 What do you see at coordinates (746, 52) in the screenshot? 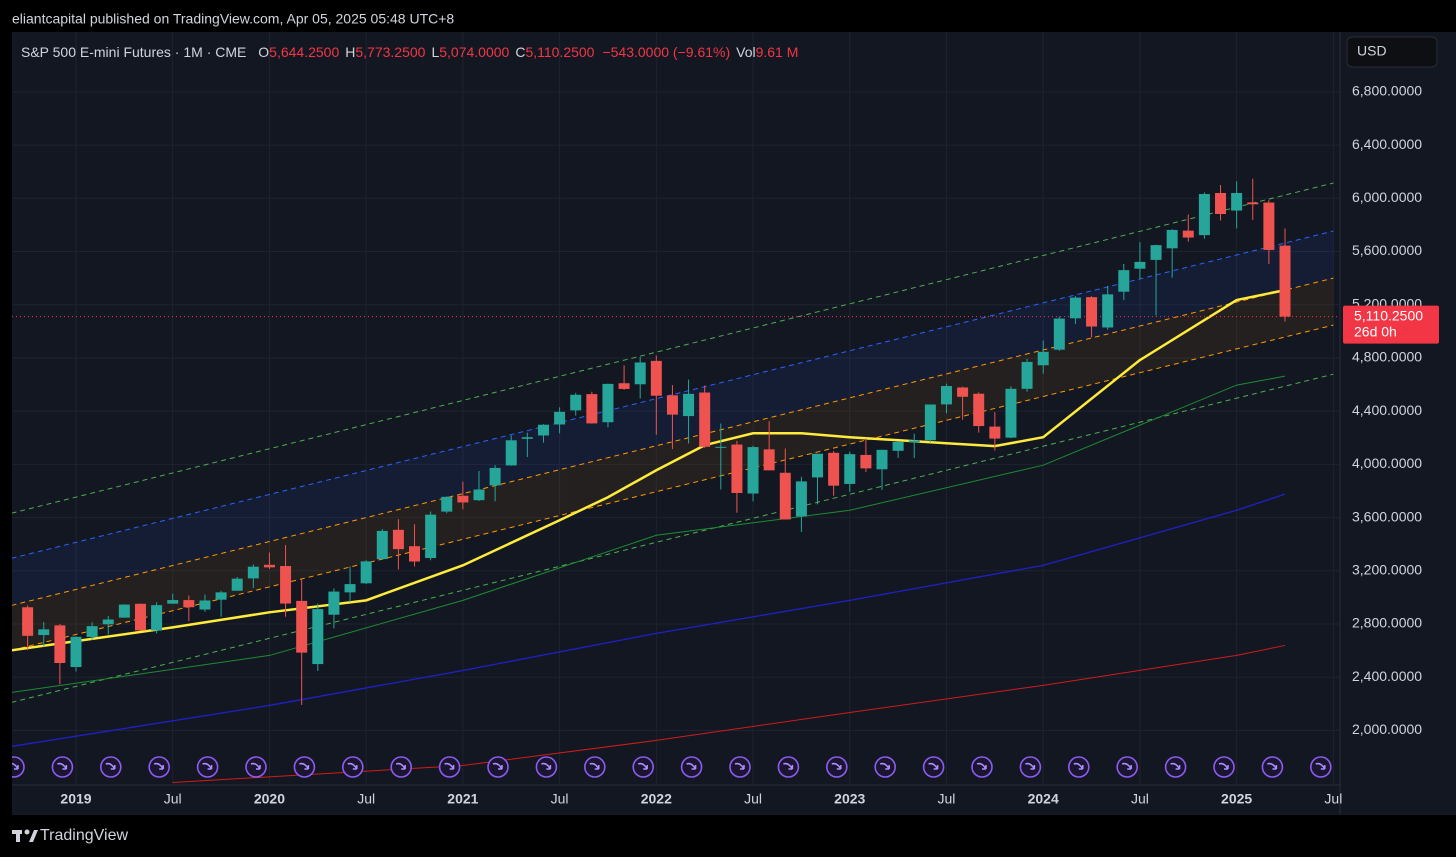
I see `readout-key: Vol` at bounding box center [746, 52].